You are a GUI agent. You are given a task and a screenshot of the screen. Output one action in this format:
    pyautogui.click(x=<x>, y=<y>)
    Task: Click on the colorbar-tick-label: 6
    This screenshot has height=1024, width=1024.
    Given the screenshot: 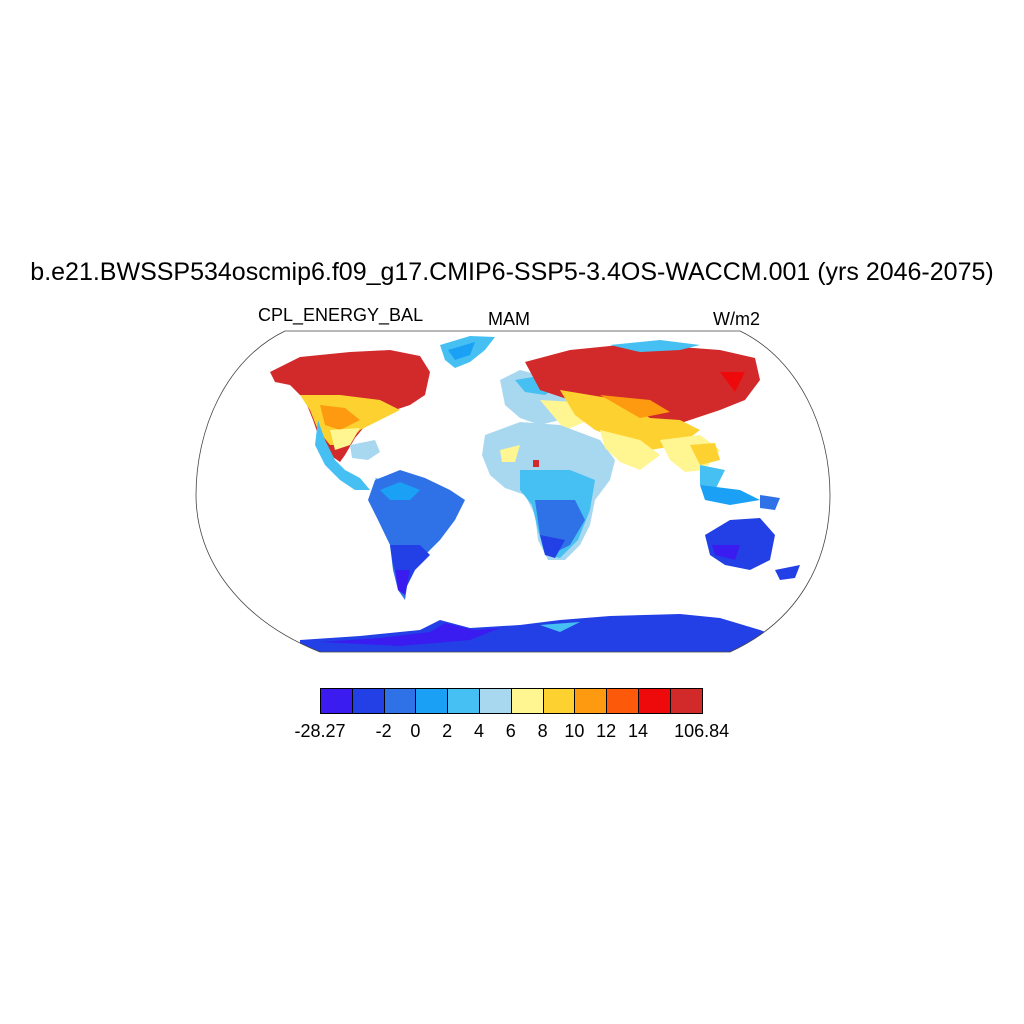 What is the action you would take?
    pyautogui.click(x=510, y=731)
    